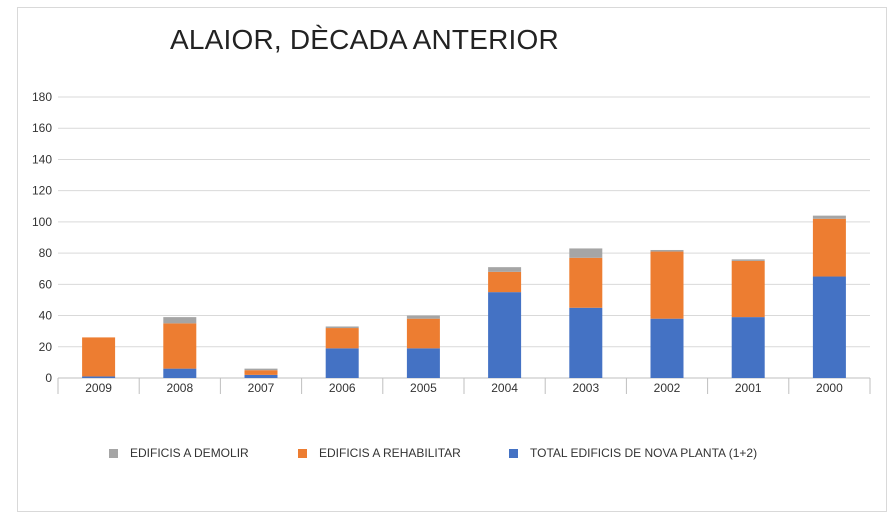 Image resolution: width=896 pixels, height=522 pixels. Describe the element at coordinates (42, 191) in the screenshot. I see `y-tick-label: 120` at that location.